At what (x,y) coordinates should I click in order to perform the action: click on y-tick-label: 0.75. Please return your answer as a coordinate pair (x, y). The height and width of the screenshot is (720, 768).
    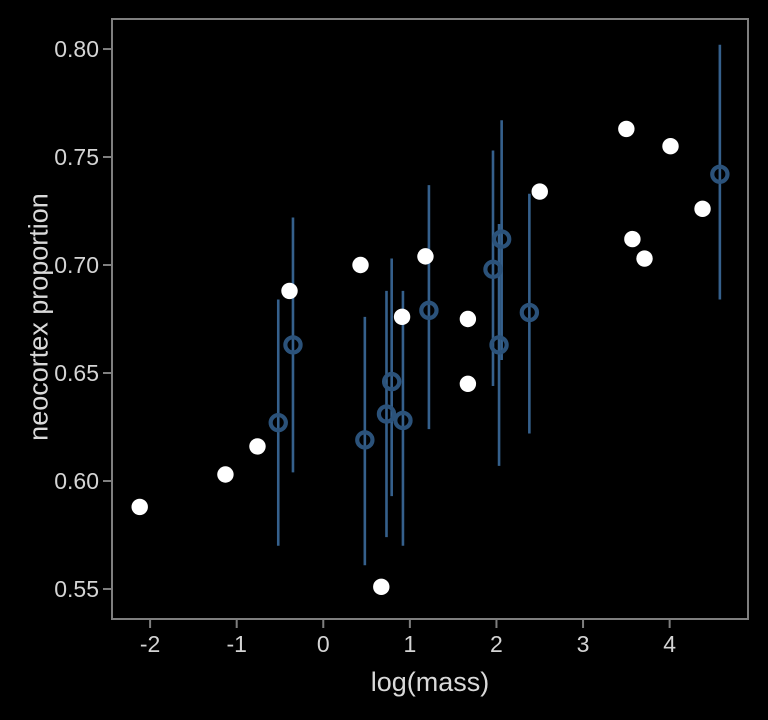
    Looking at the image, I should click on (76, 157).